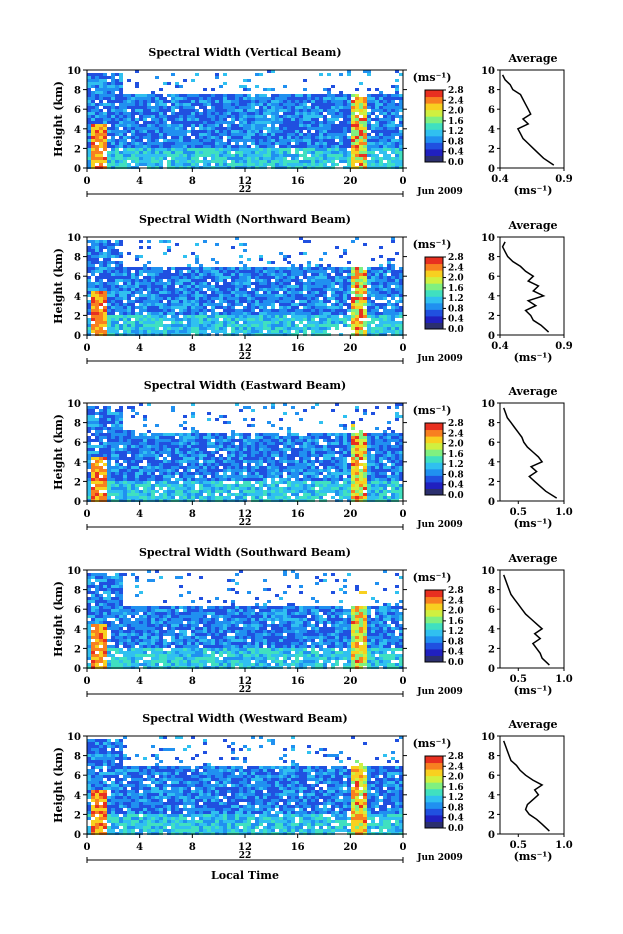 The width and height of the screenshot is (623, 934). Describe the element at coordinates (77, 258) in the screenshot. I see `y-tick-label: 8` at that location.